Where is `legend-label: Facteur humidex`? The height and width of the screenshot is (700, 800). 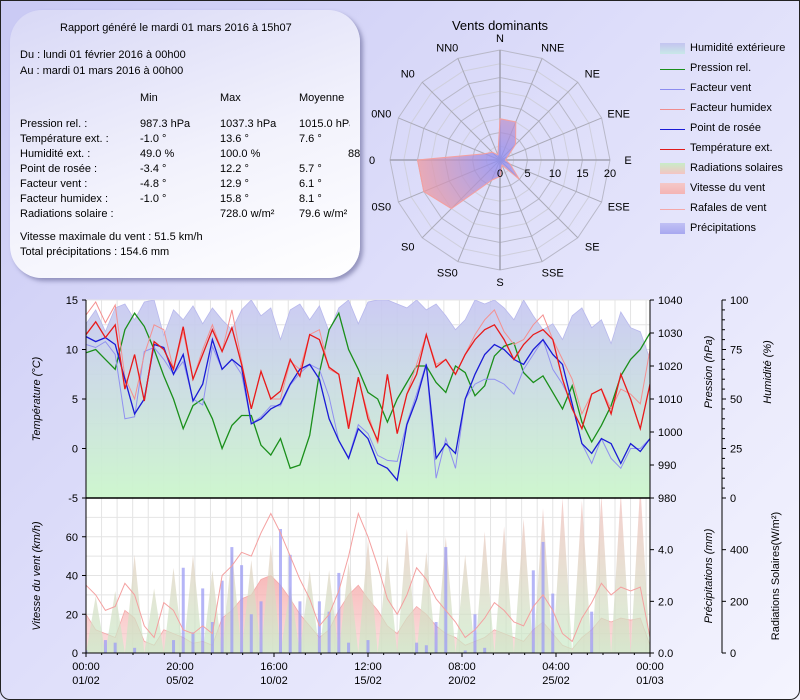 legend-label: Facteur humidex is located at coordinates (731, 108).